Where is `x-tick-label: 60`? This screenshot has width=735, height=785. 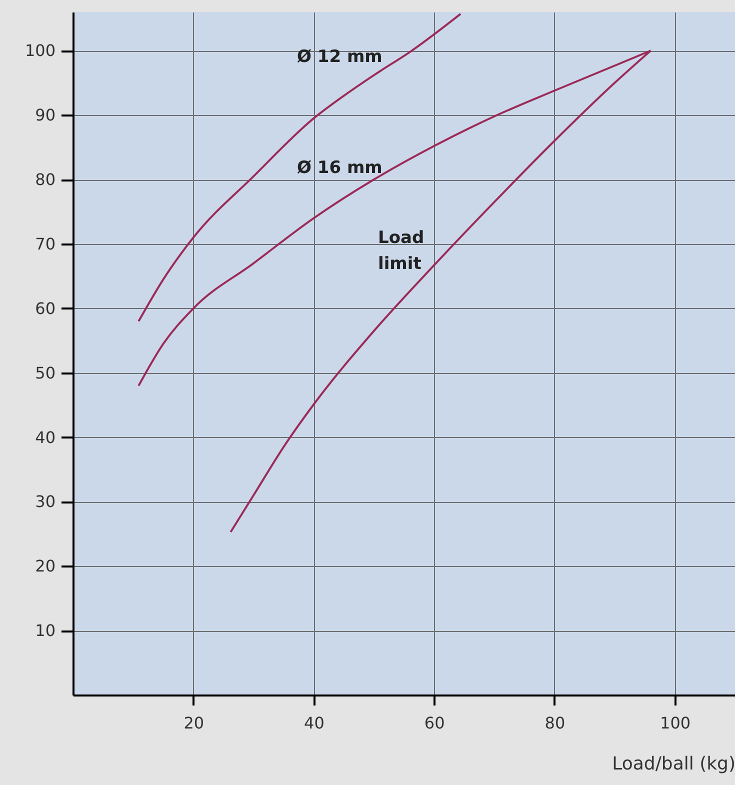 x-tick-label: 60 is located at coordinates (434, 723).